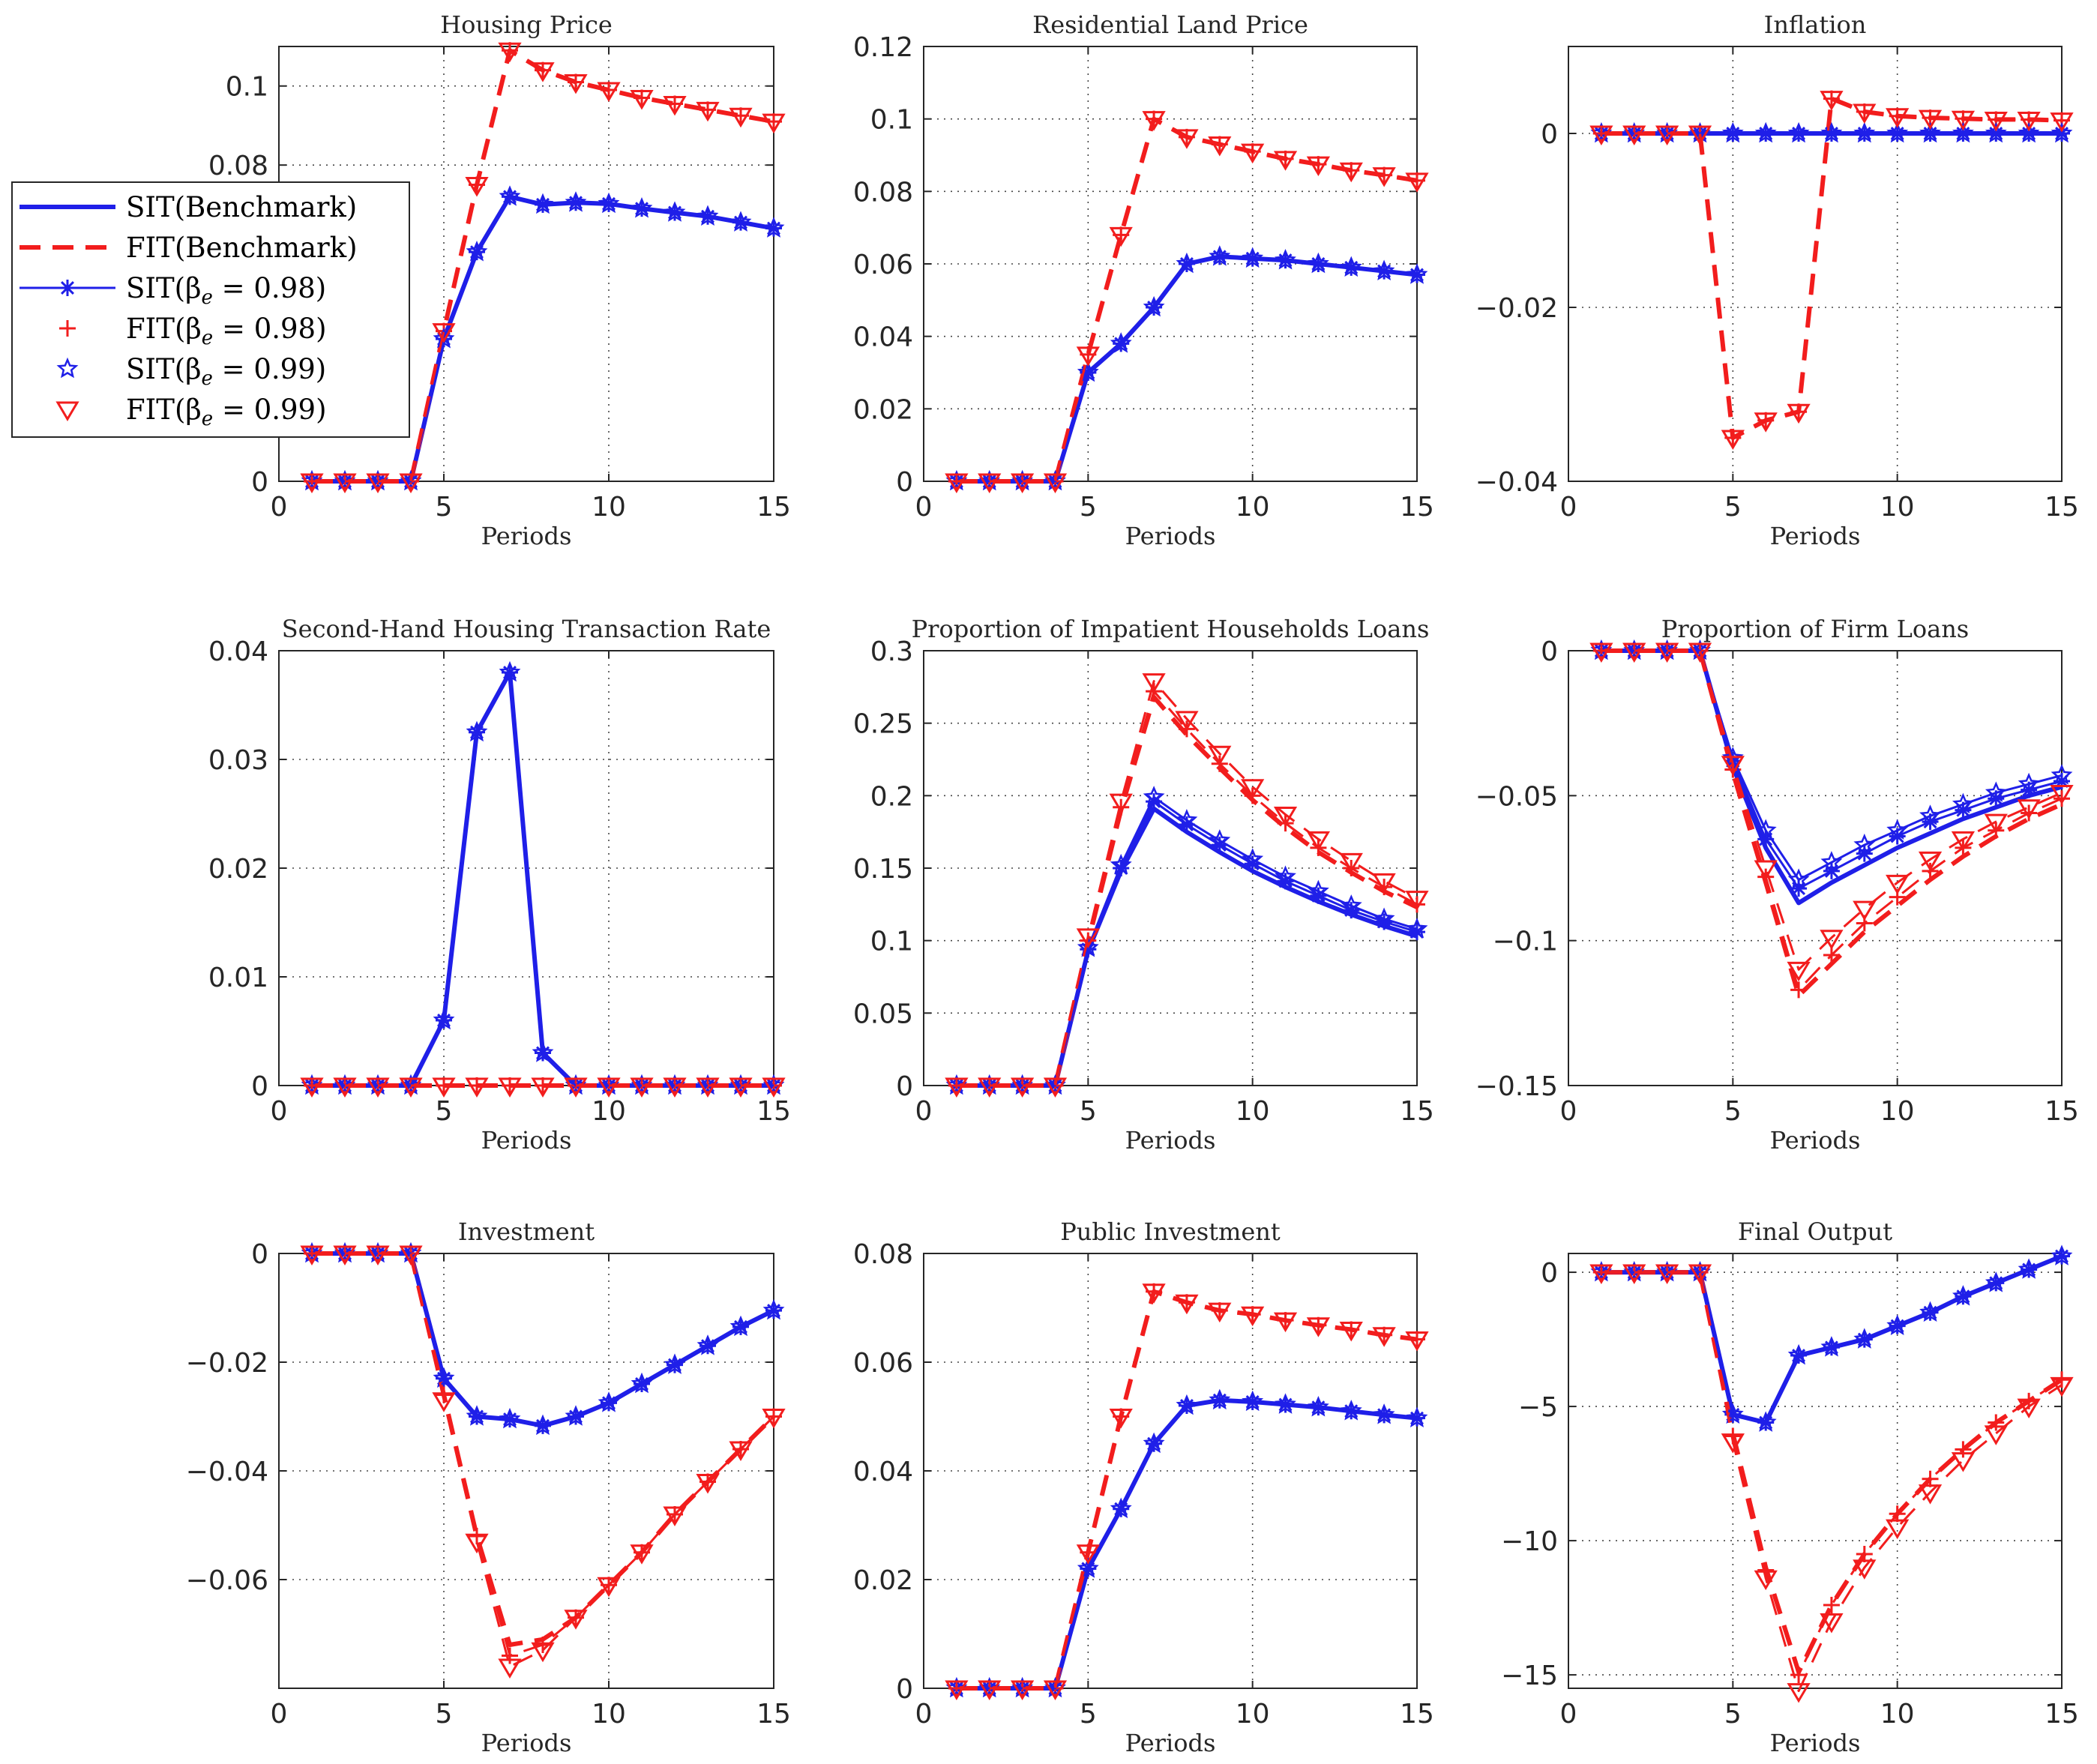 The height and width of the screenshot is (1764, 2097). Describe the element at coordinates (1171, 629) in the screenshot. I see `panel-title: Proportion of Impatient Households Loans` at that location.